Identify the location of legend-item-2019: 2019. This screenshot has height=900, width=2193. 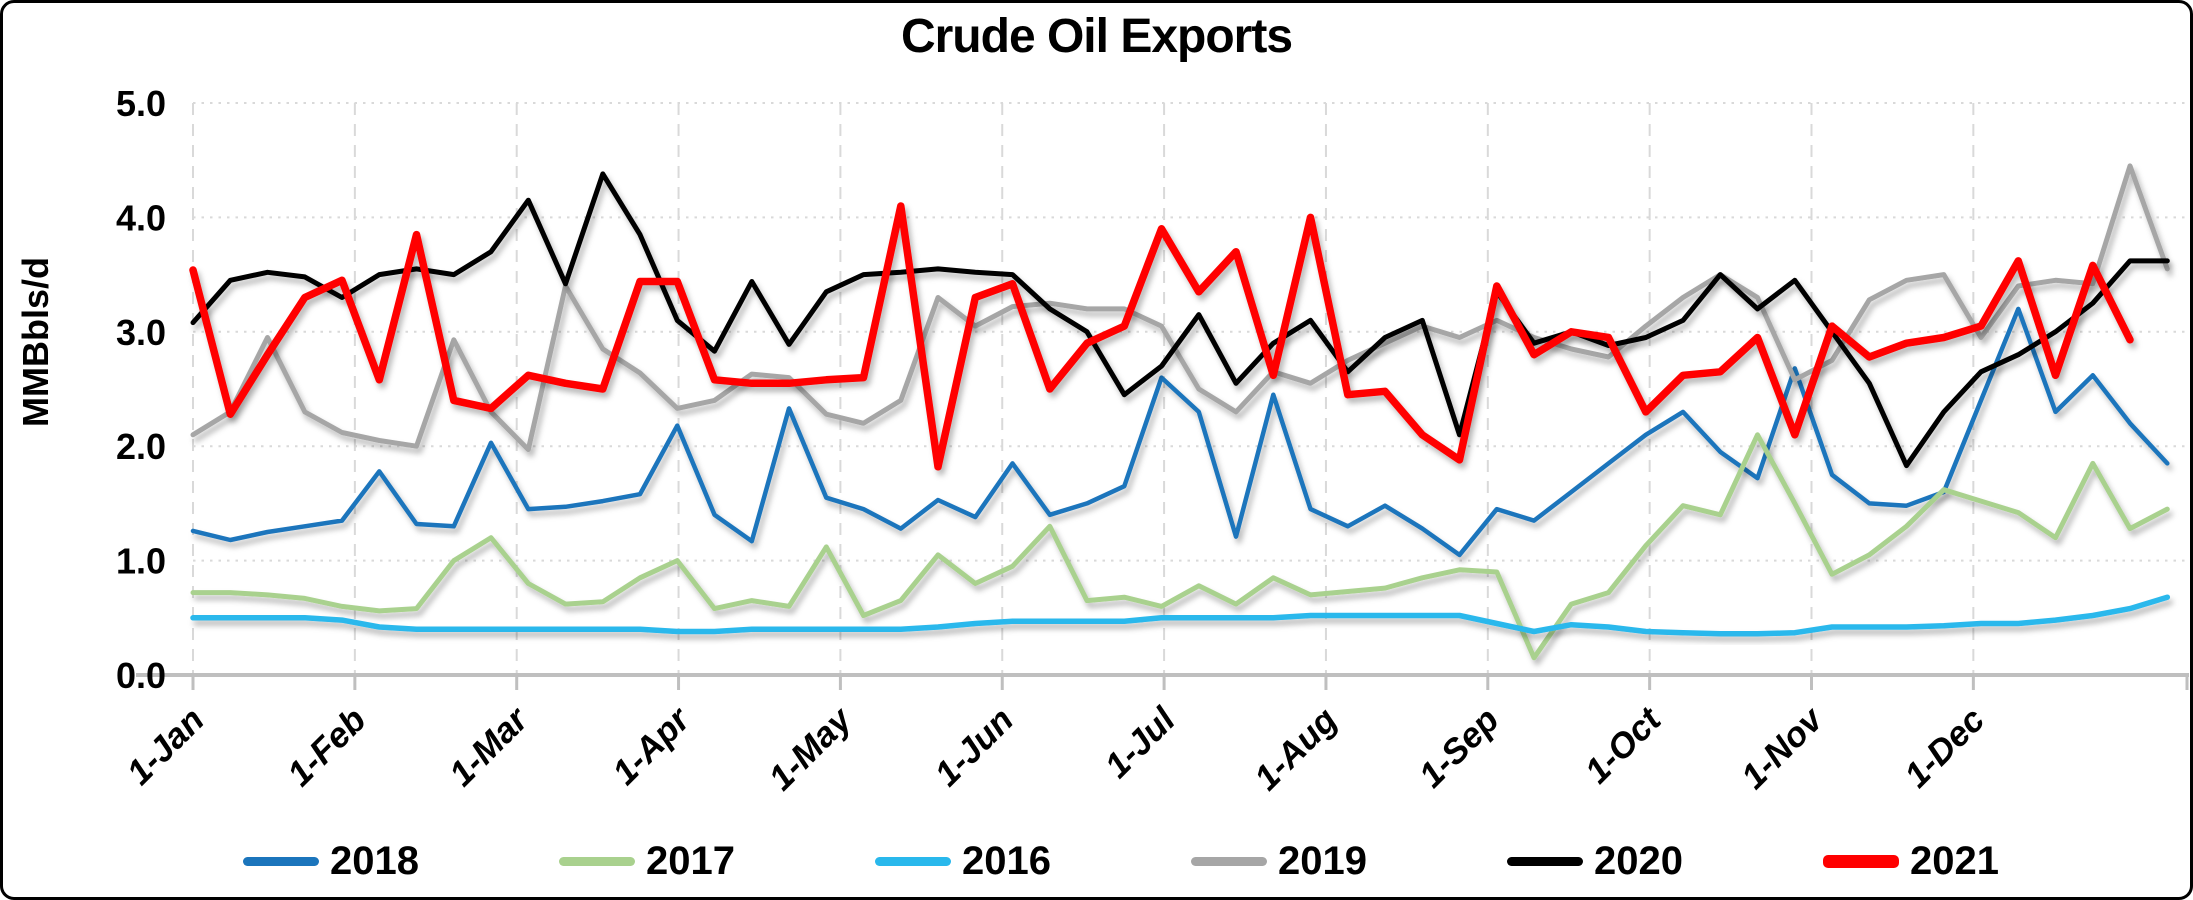
(1279, 861).